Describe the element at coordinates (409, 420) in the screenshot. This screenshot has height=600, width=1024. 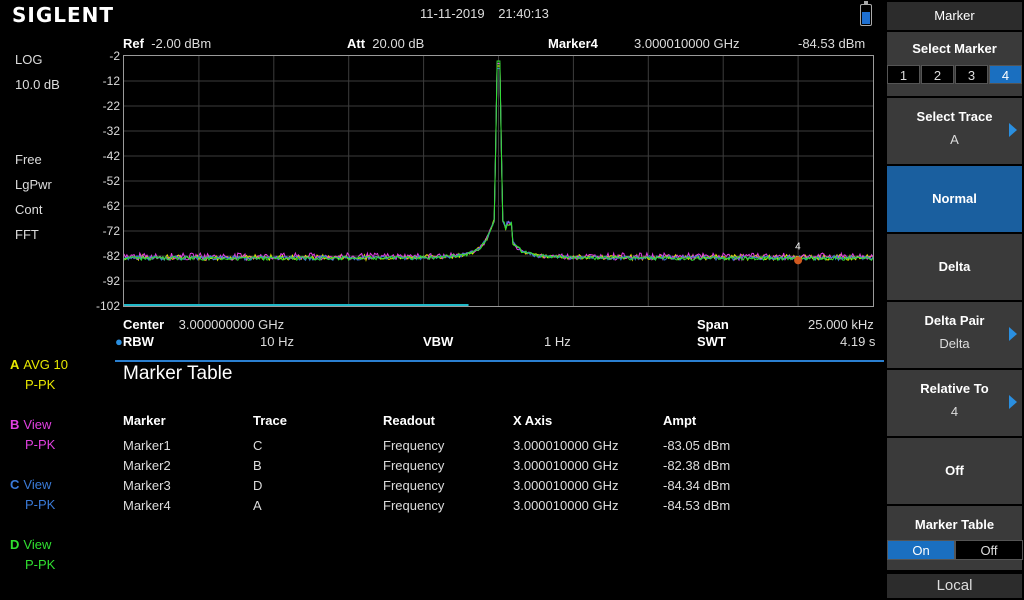
I see `col-readout: Readout` at that location.